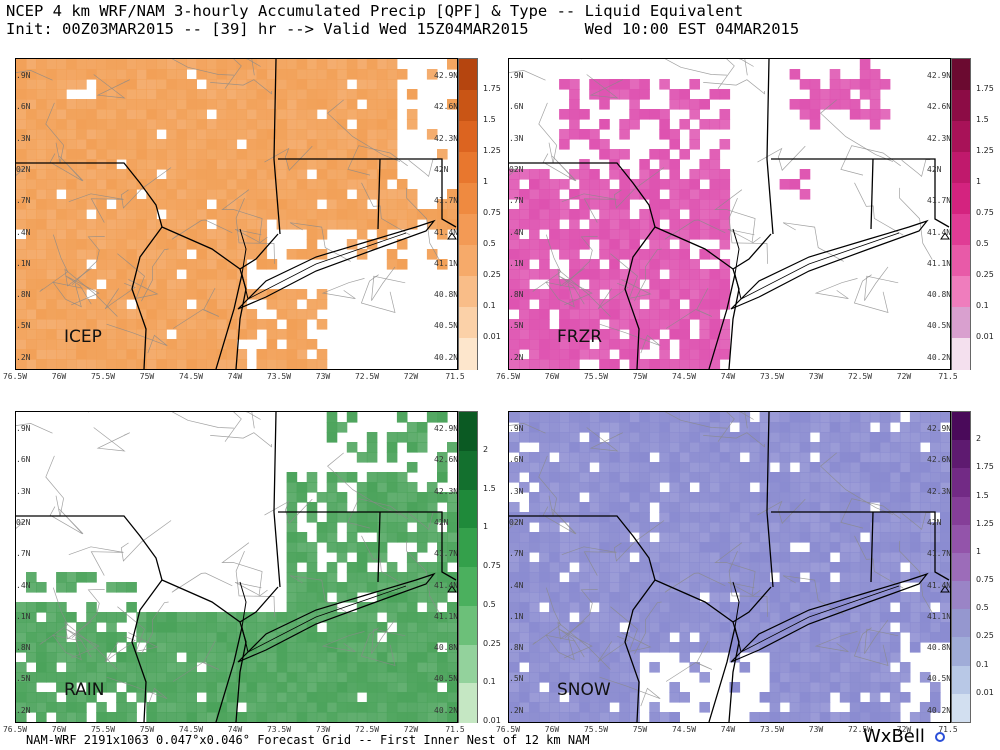 The width and height of the screenshot is (1000, 750). I want to click on lat-label-left: .5N, so click(23, 679).